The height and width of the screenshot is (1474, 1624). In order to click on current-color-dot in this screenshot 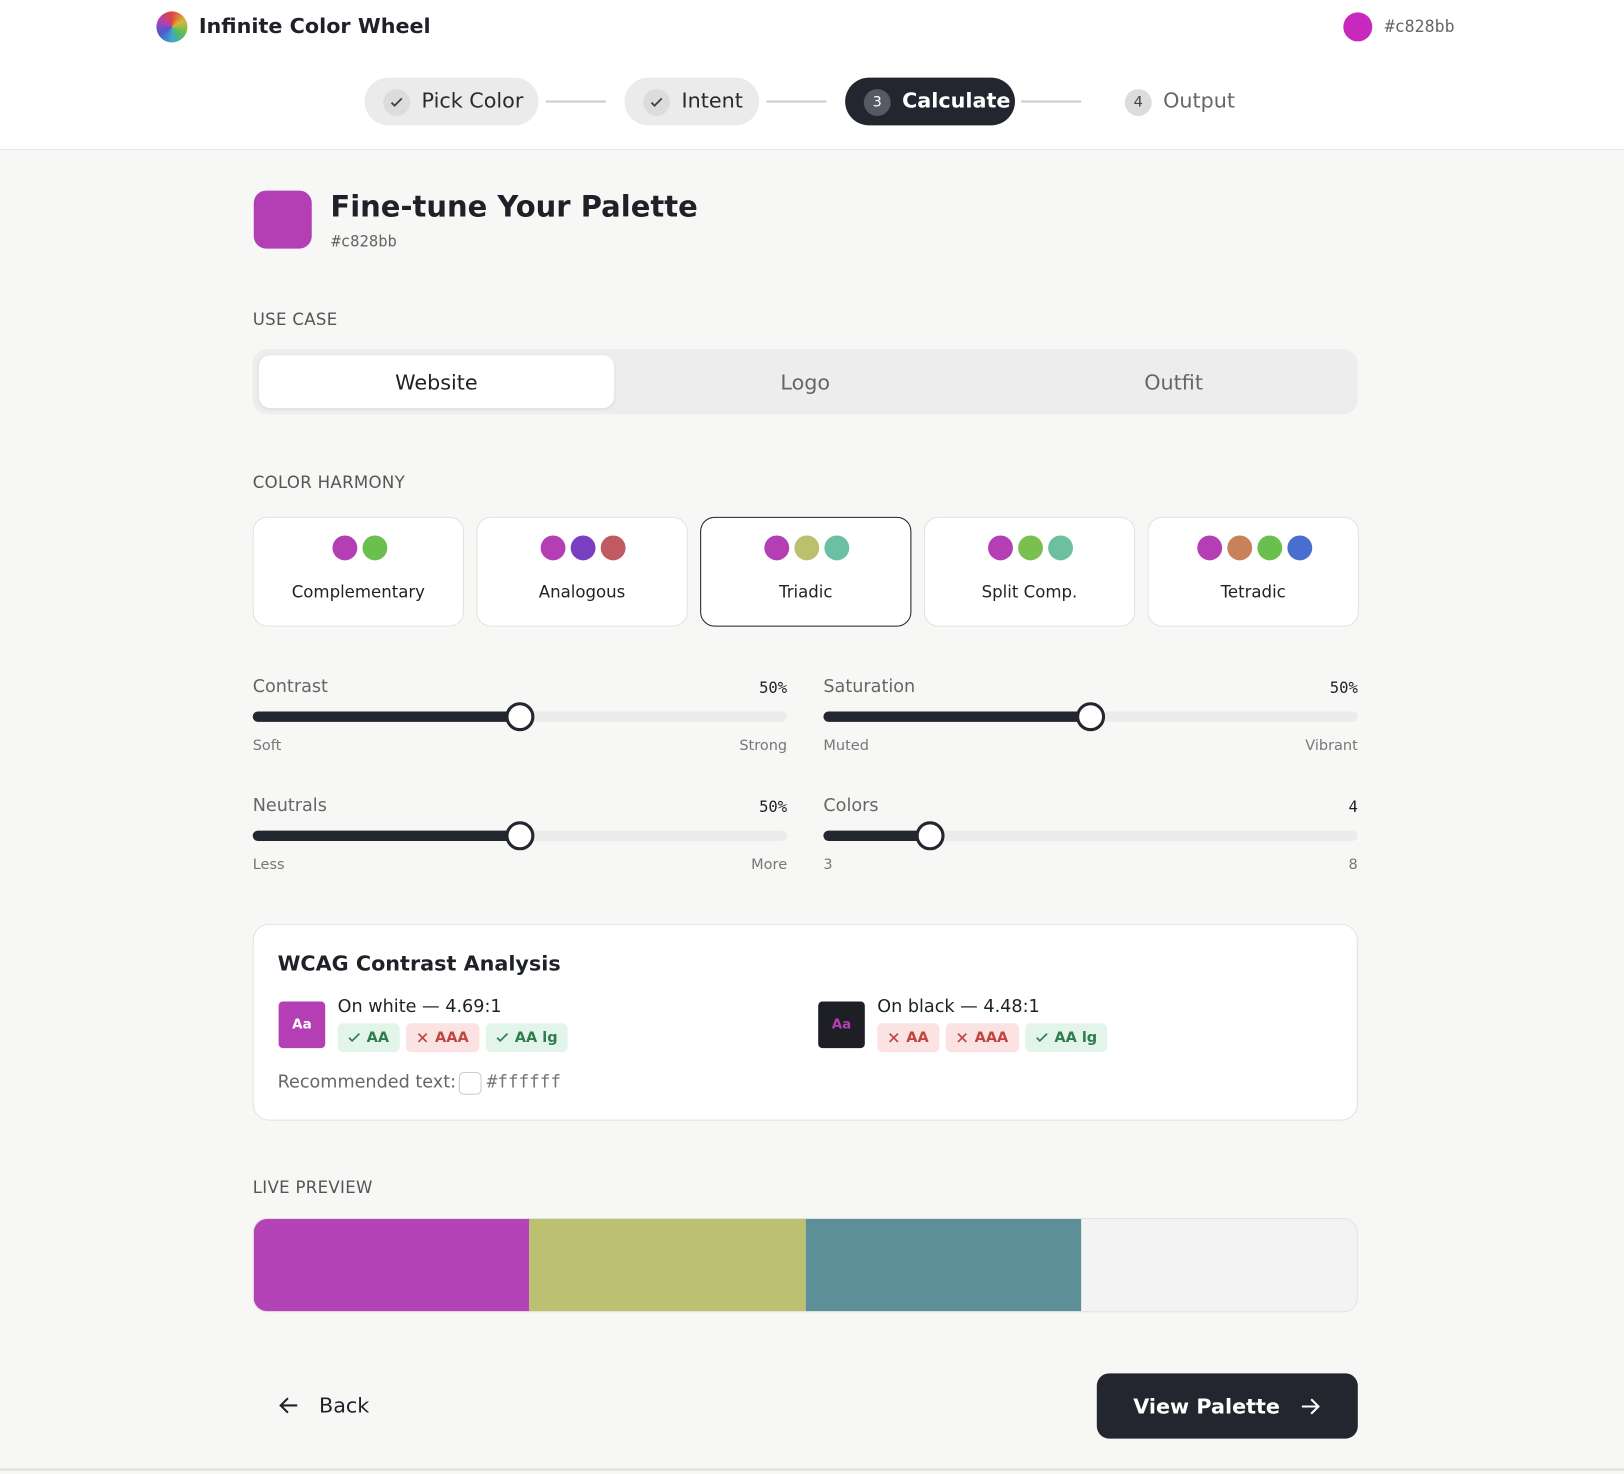, I will do `click(1358, 27)`.